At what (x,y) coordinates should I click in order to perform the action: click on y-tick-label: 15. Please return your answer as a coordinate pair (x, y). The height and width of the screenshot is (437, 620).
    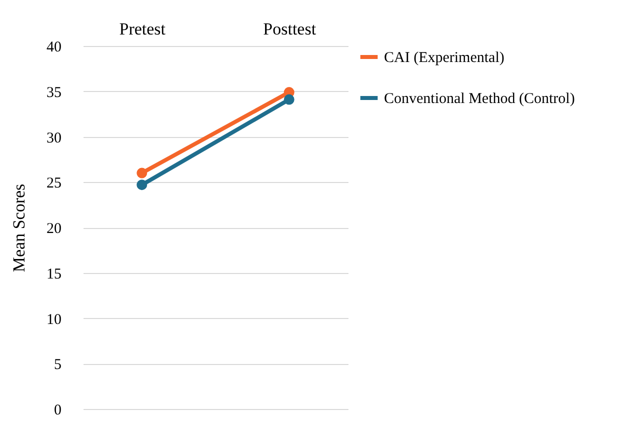
    Looking at the image, I should click on (54, 274).